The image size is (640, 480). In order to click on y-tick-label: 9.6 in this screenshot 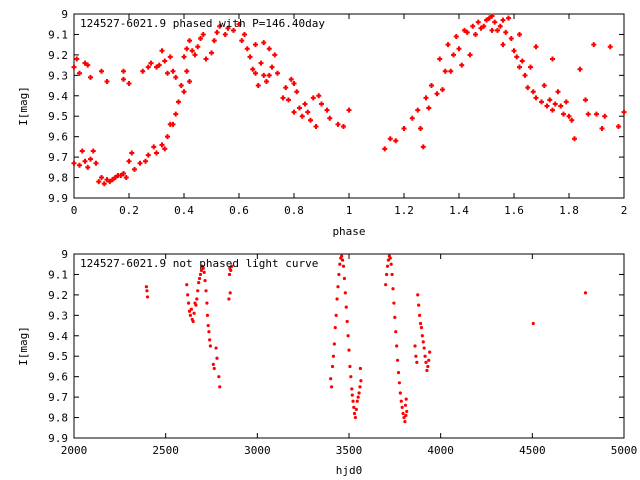, I will do `click(58, 137)`.